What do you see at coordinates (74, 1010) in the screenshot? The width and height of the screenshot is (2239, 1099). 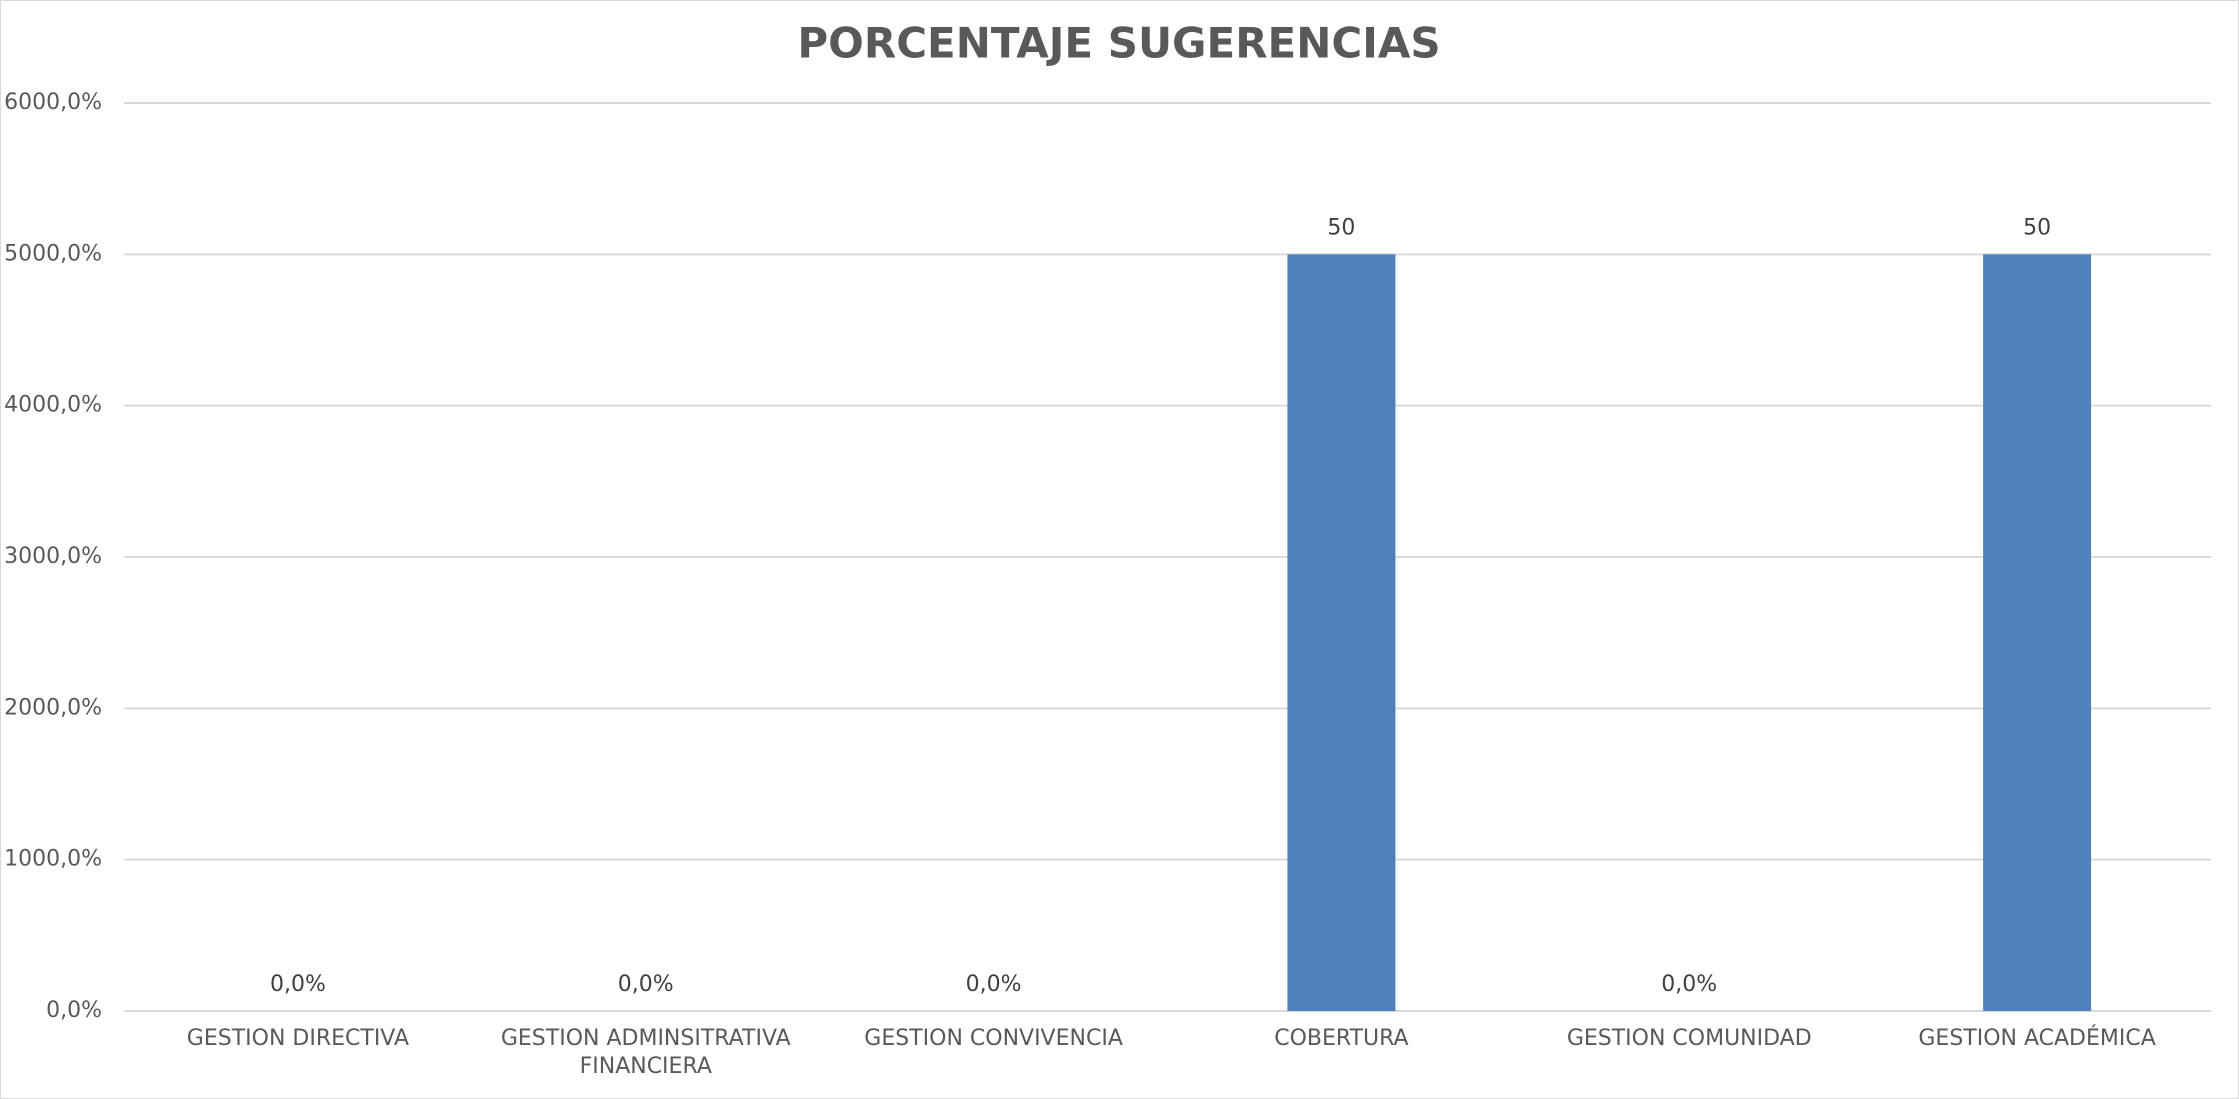 I see `y-tick-label: 0,0%` at bounding box center [74, 1010].